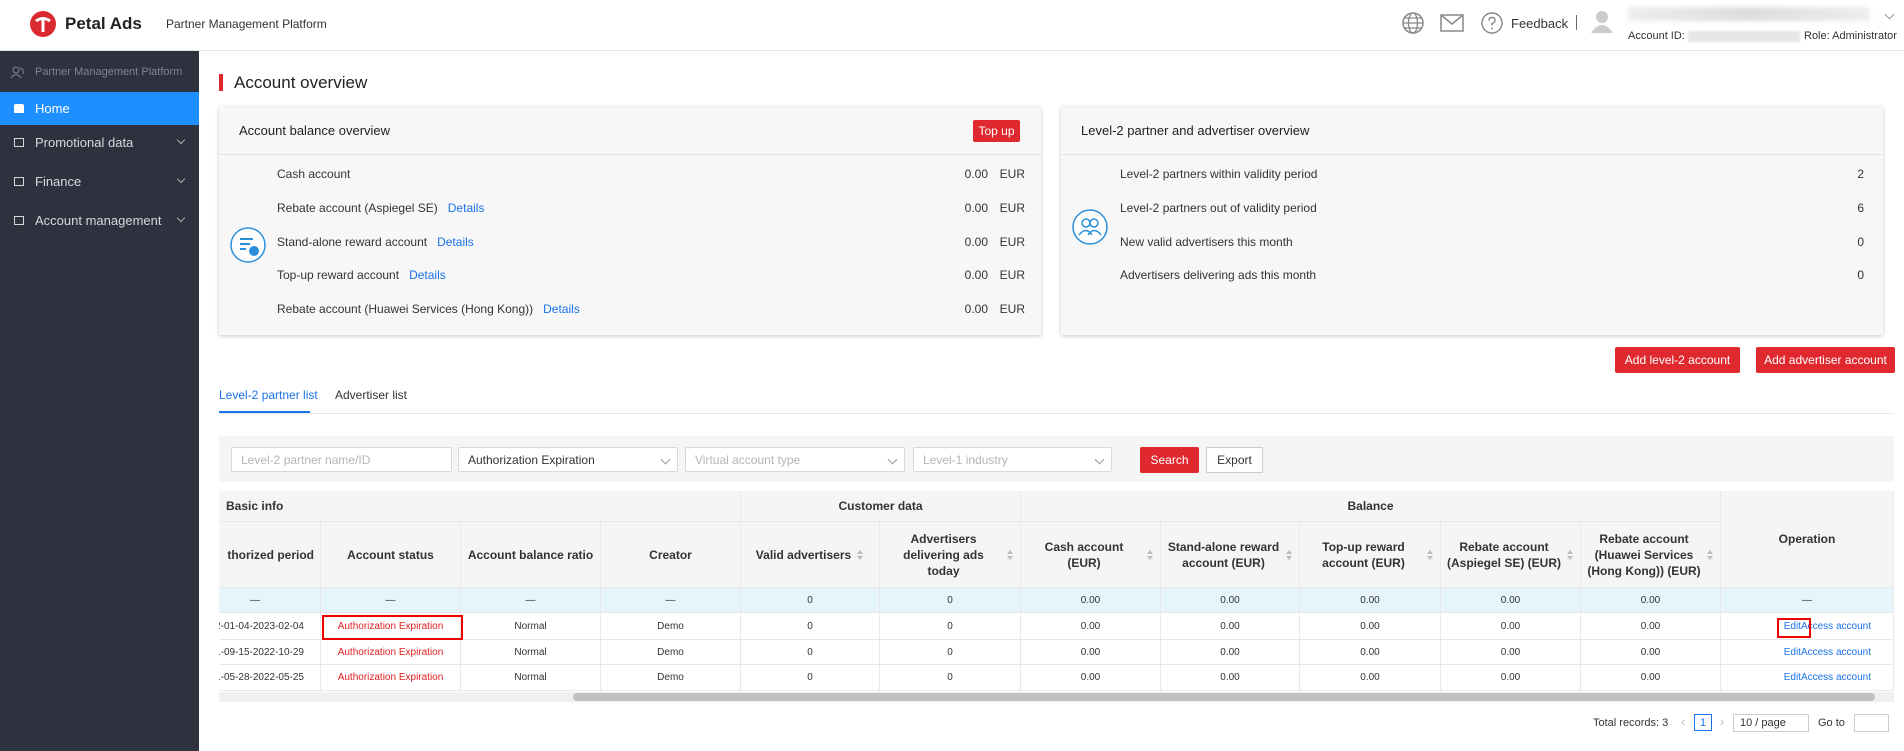 This screenshot has height=751, width=1904. I want to click on current-page: 1, so click(1703, 722).